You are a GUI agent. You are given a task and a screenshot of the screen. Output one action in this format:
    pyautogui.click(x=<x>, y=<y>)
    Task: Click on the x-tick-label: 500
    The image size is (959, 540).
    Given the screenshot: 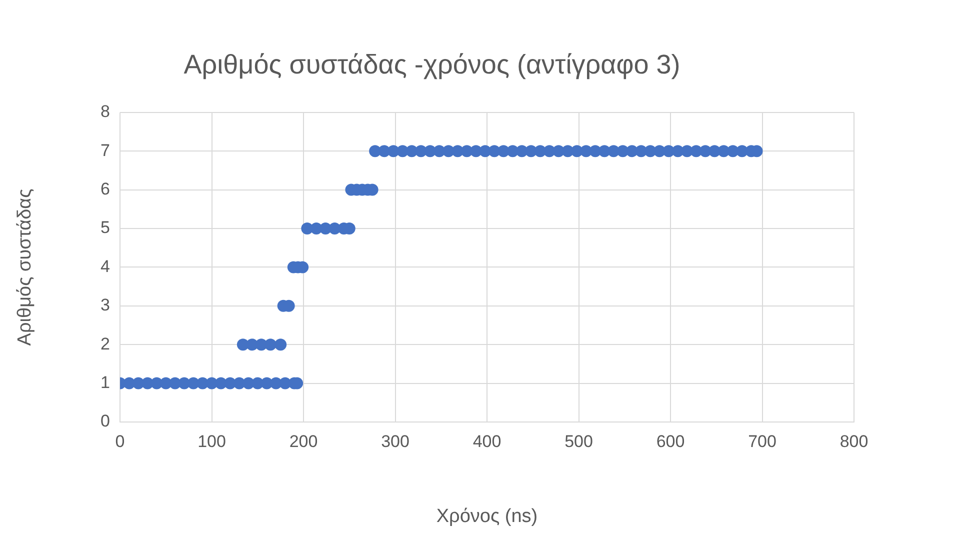 What is the action you would take?
    pyautogui.click(x=578, y=441)
    